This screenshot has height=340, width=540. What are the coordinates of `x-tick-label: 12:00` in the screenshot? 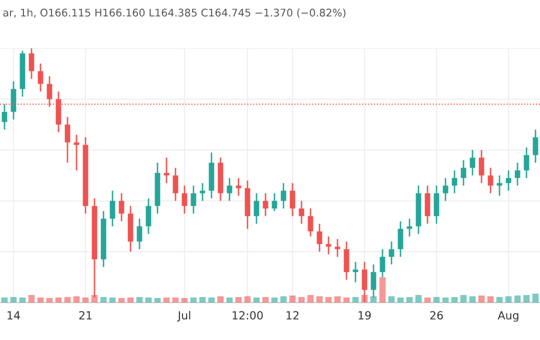 It's located at (247, 315).